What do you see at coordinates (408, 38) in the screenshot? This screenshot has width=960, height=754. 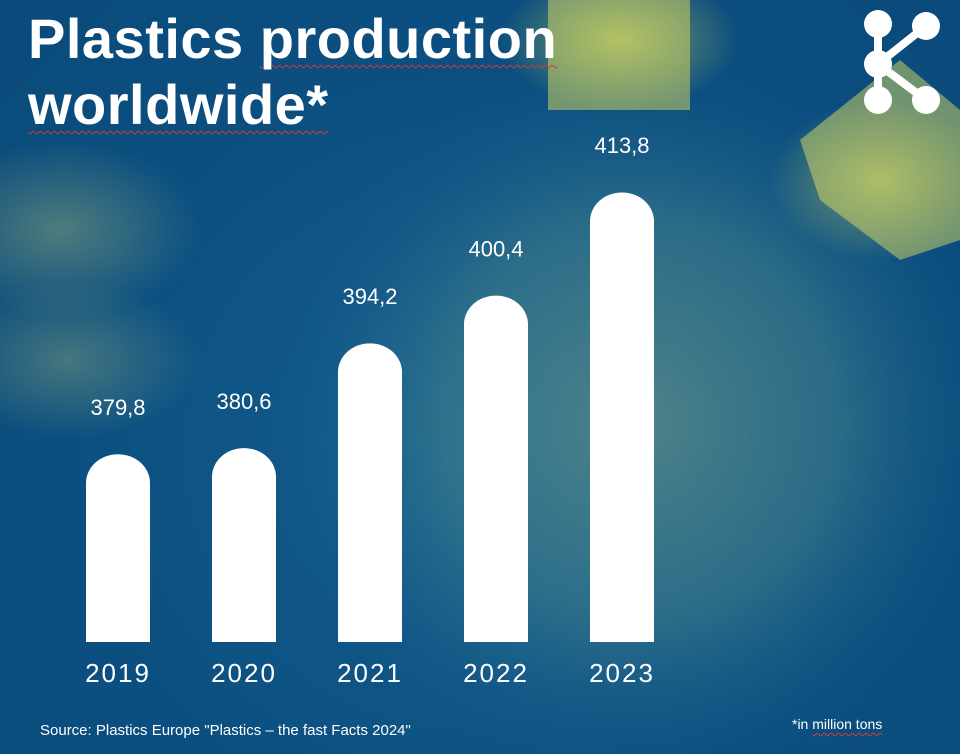 I see `title-word-production: production` at bounding box center [408, 38].